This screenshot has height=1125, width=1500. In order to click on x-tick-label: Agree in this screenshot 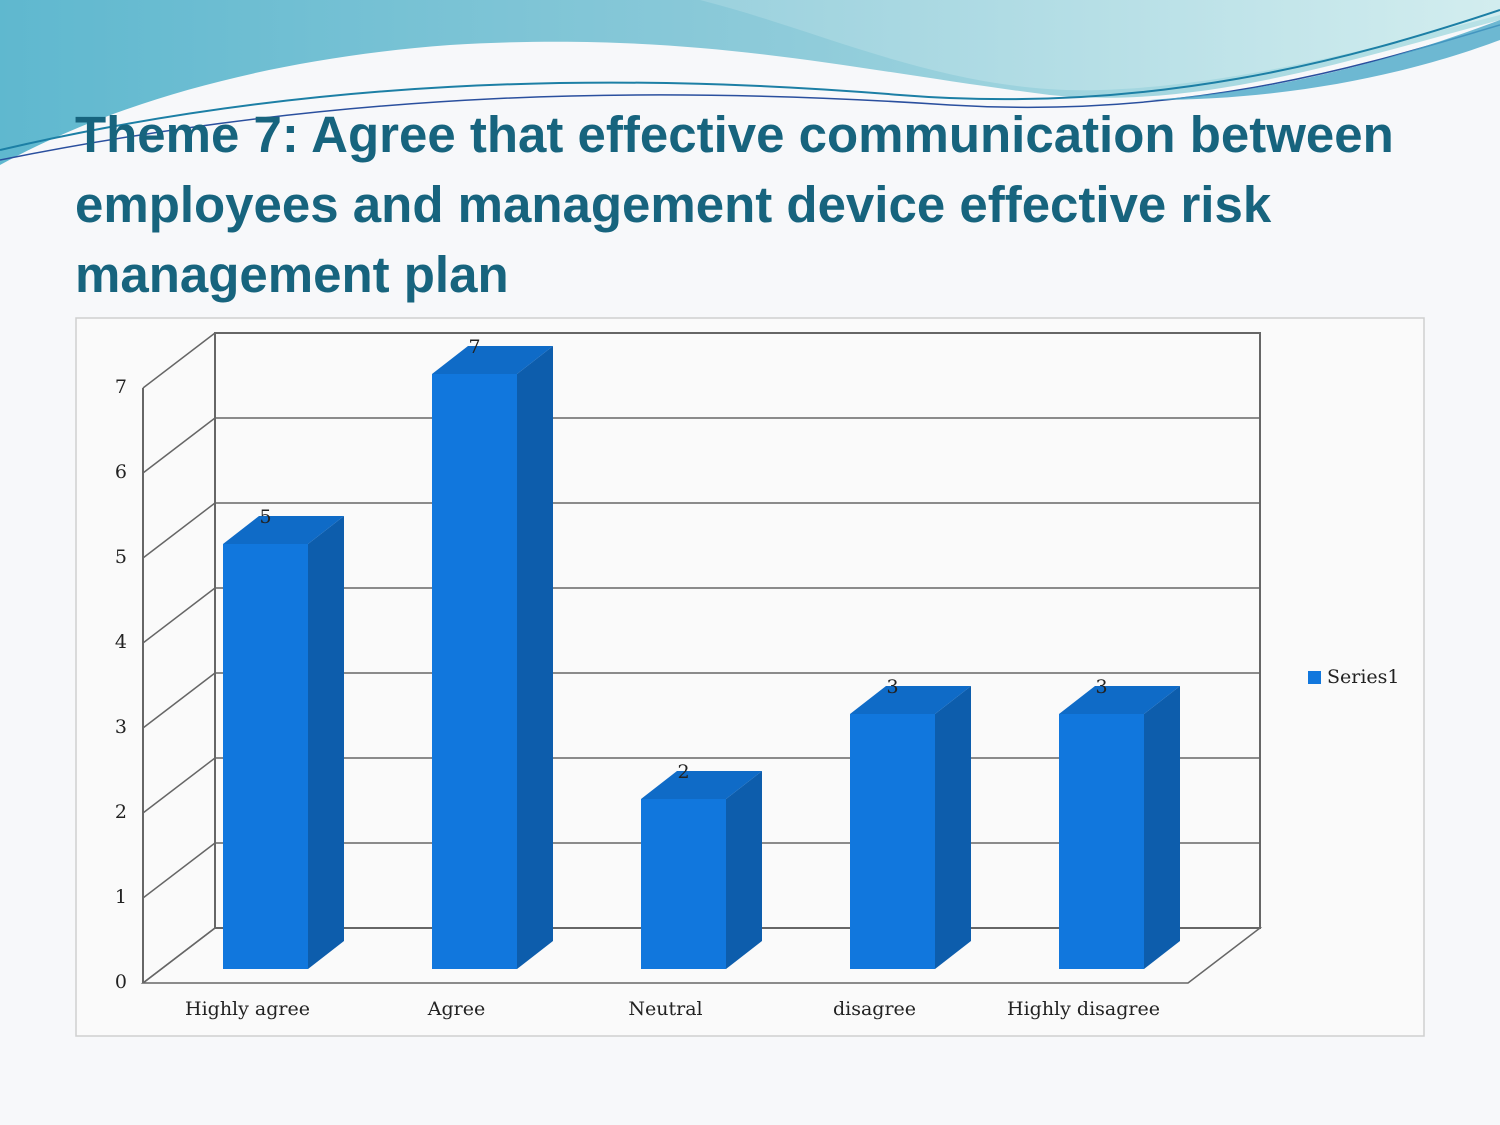, I will do `click(456, 1009)`.